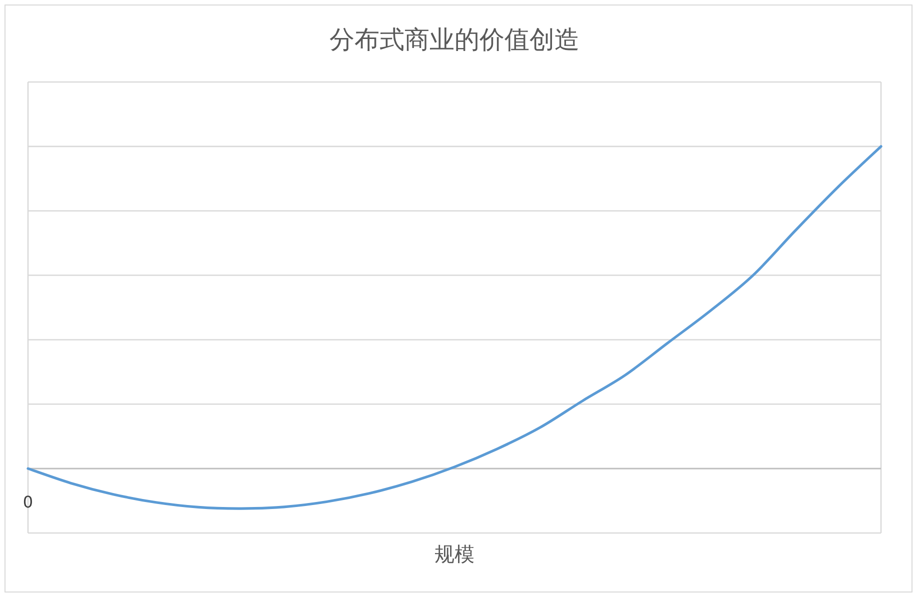 Image resolution: width=917 pixels, height=596 pixels. Describe the element at coordinates (28, 502) in the screenshot. I see `annotation: 0` at that location.